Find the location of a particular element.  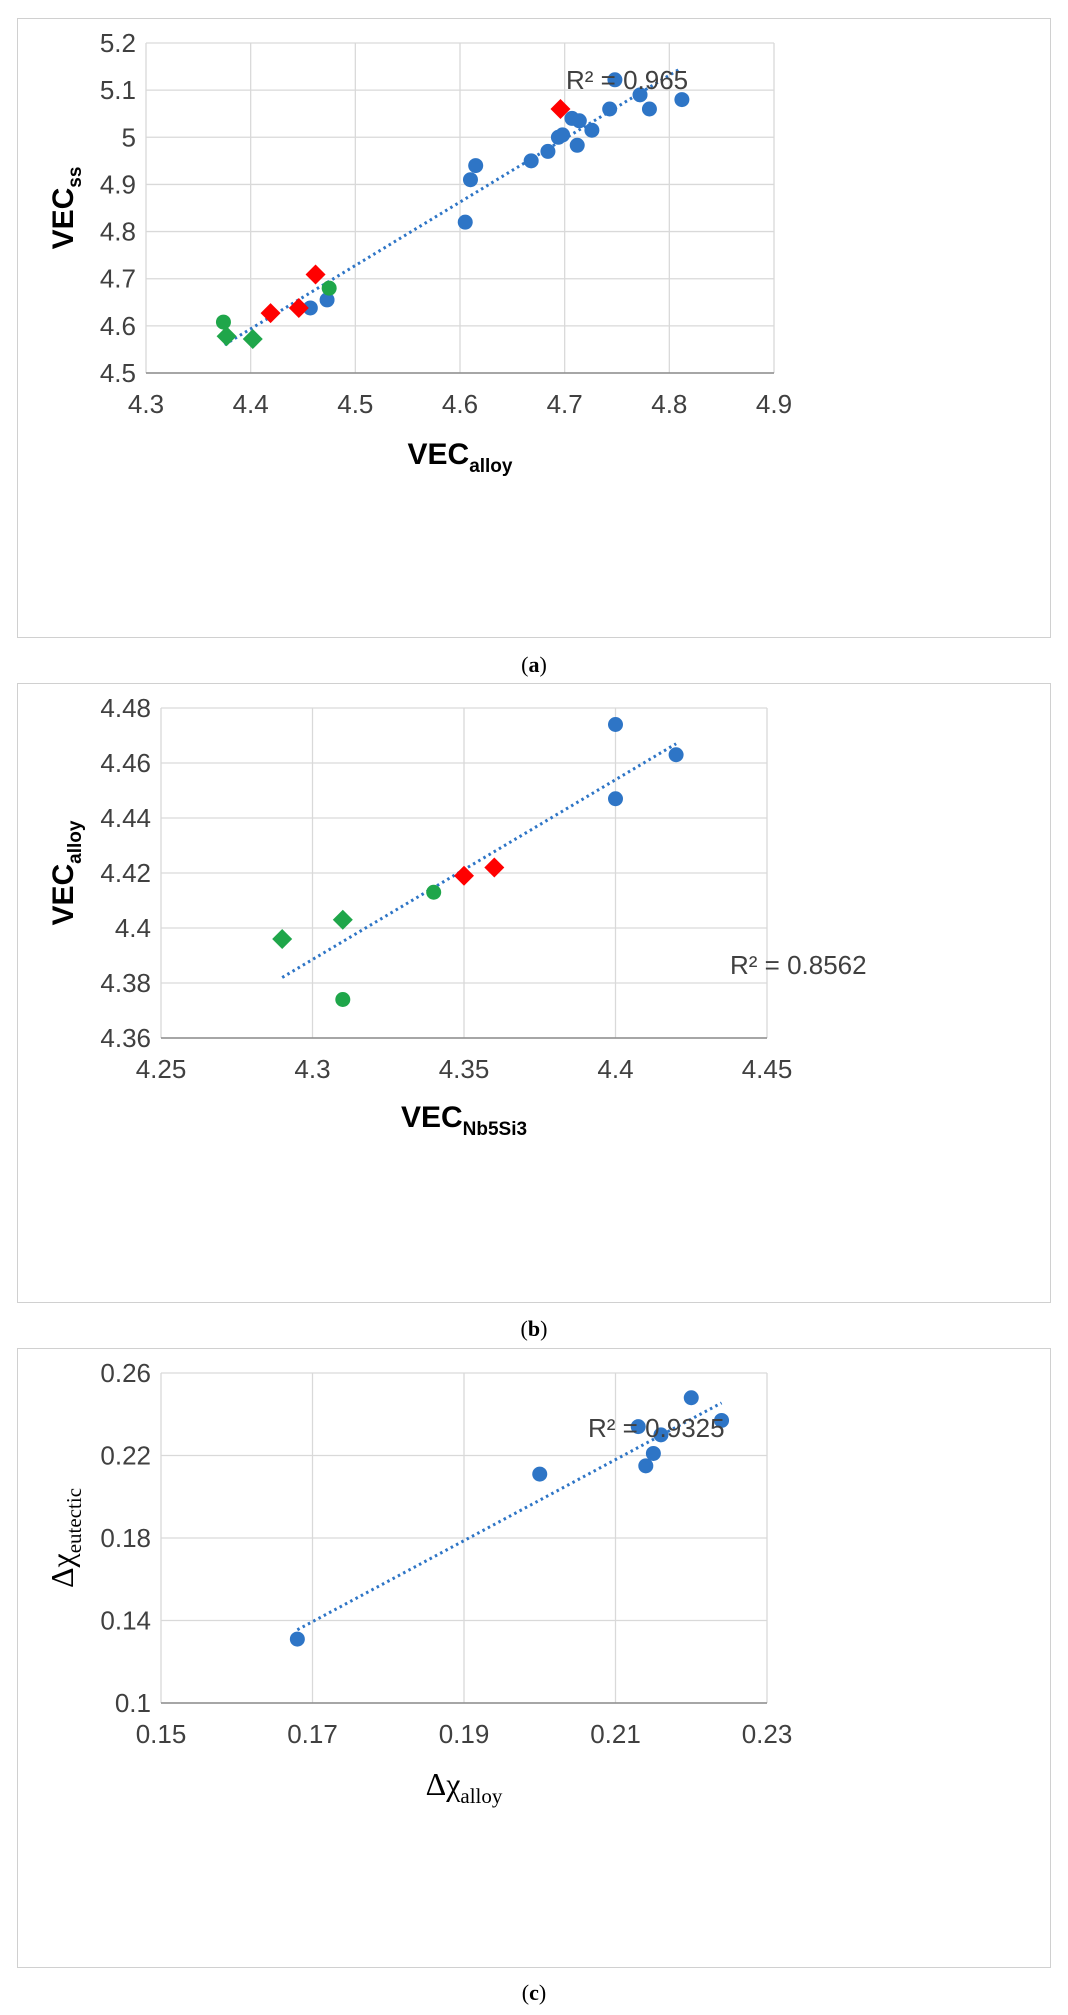

x-tick-label: 4.5 is located at coordinates (355, 404).